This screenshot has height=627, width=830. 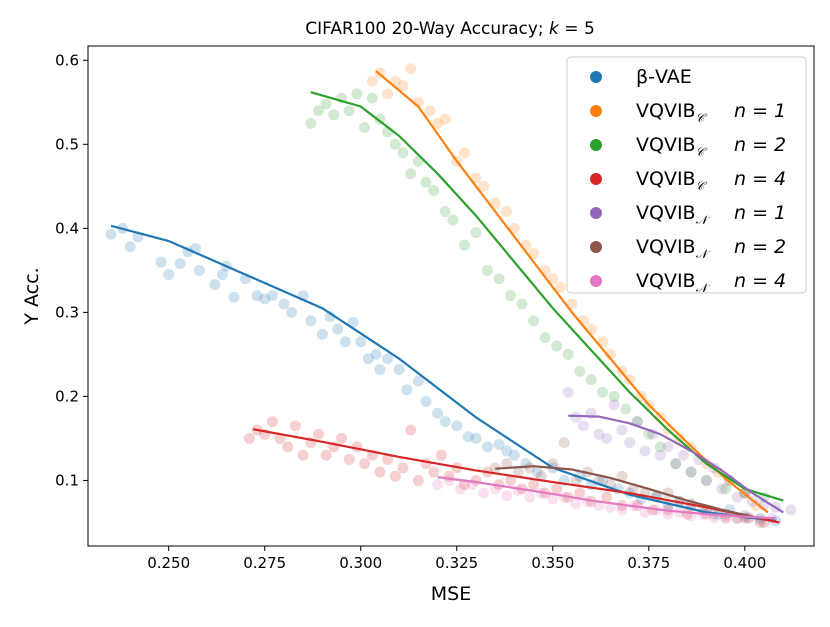 I want to click on y-tick-label: 0.3, so click(x=67, y=312).